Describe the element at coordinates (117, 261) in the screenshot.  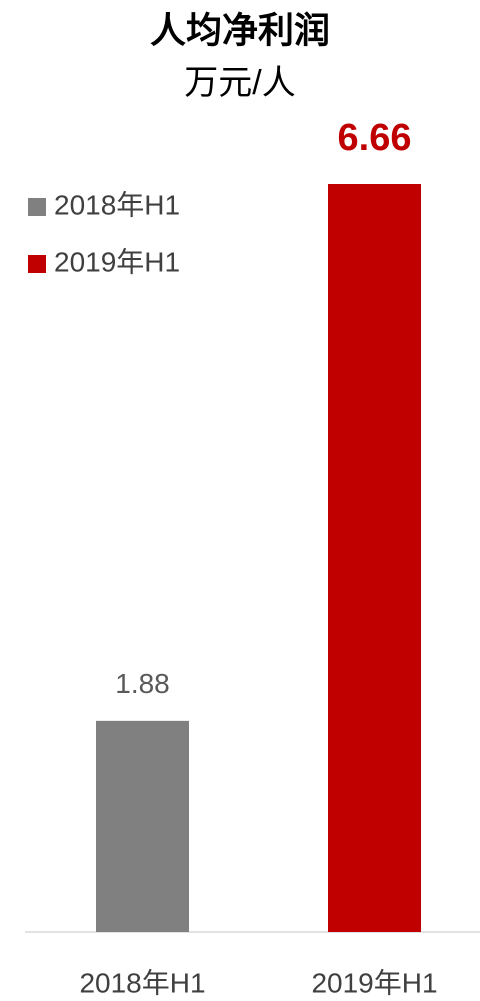
I see `legend-label: 2019年H1` at that location.